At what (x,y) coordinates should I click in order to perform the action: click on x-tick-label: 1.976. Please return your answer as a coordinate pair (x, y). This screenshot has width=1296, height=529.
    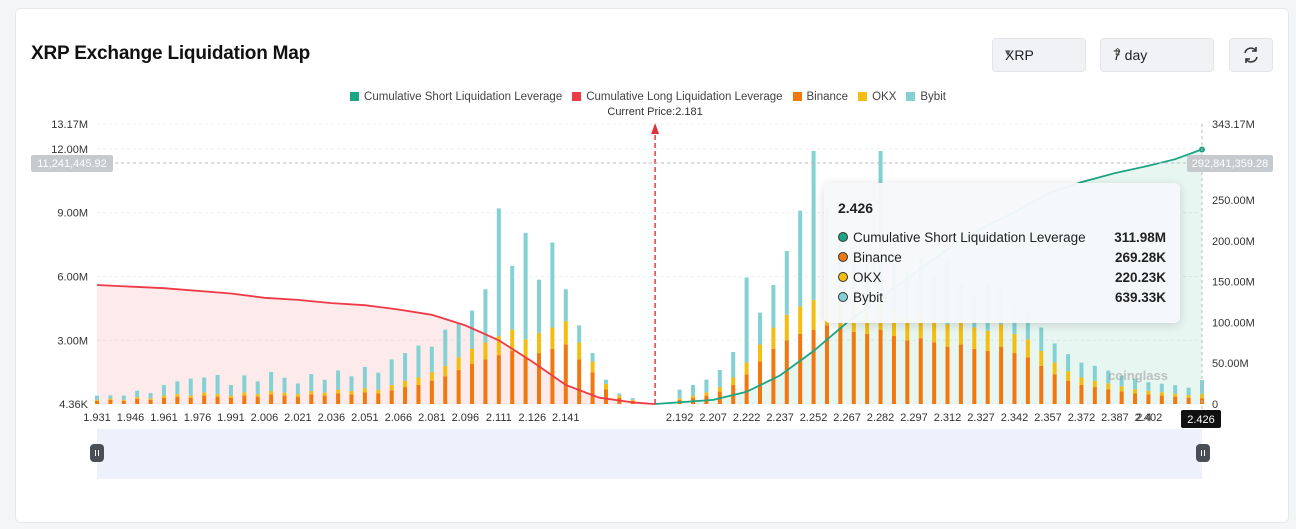
    Looking at the image, I should click on (198, 418).